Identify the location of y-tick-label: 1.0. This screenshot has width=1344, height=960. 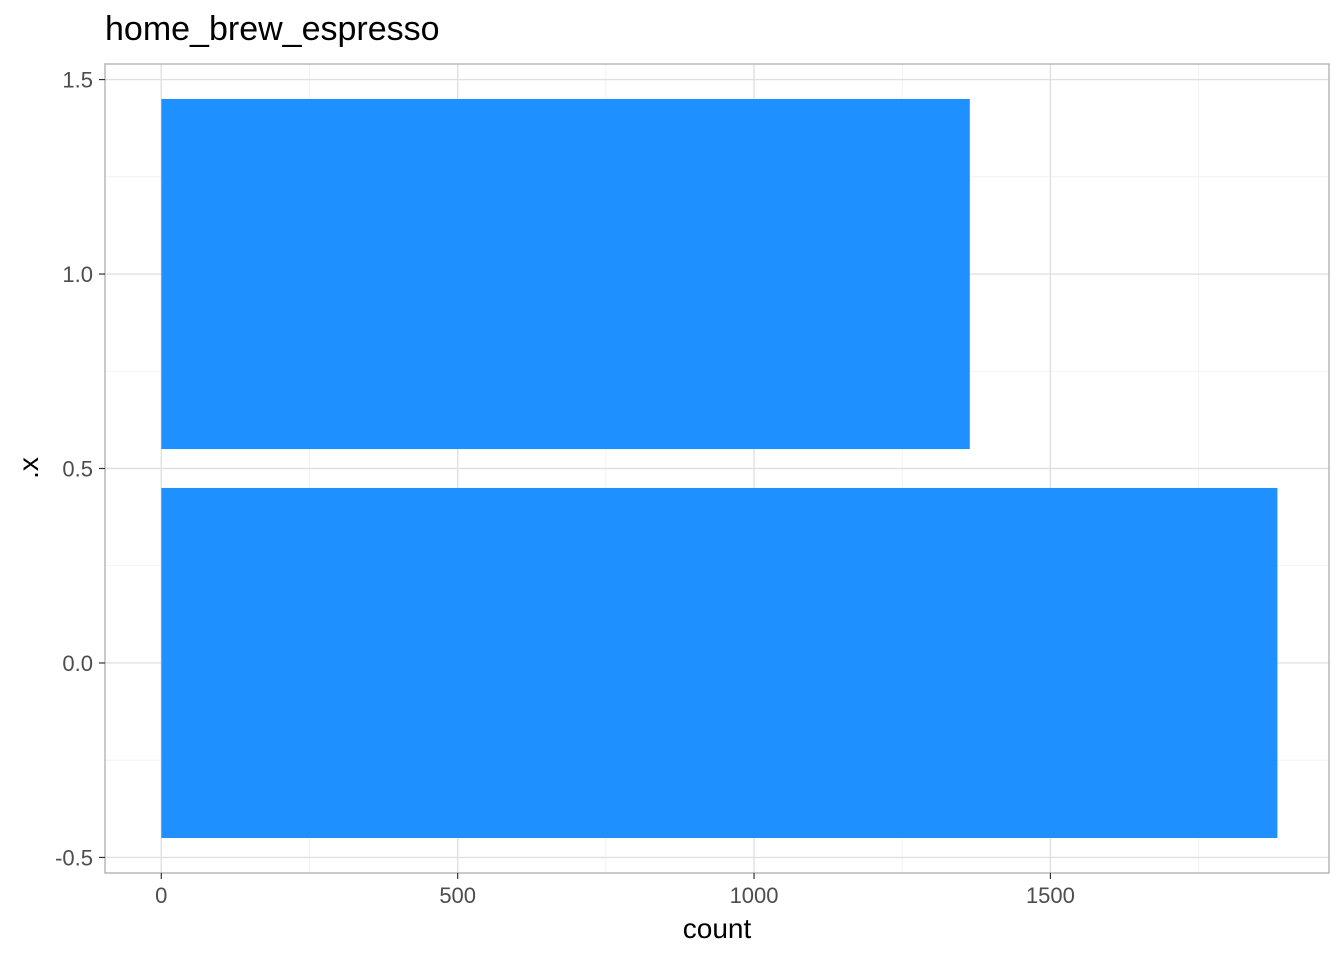
(77, 274).